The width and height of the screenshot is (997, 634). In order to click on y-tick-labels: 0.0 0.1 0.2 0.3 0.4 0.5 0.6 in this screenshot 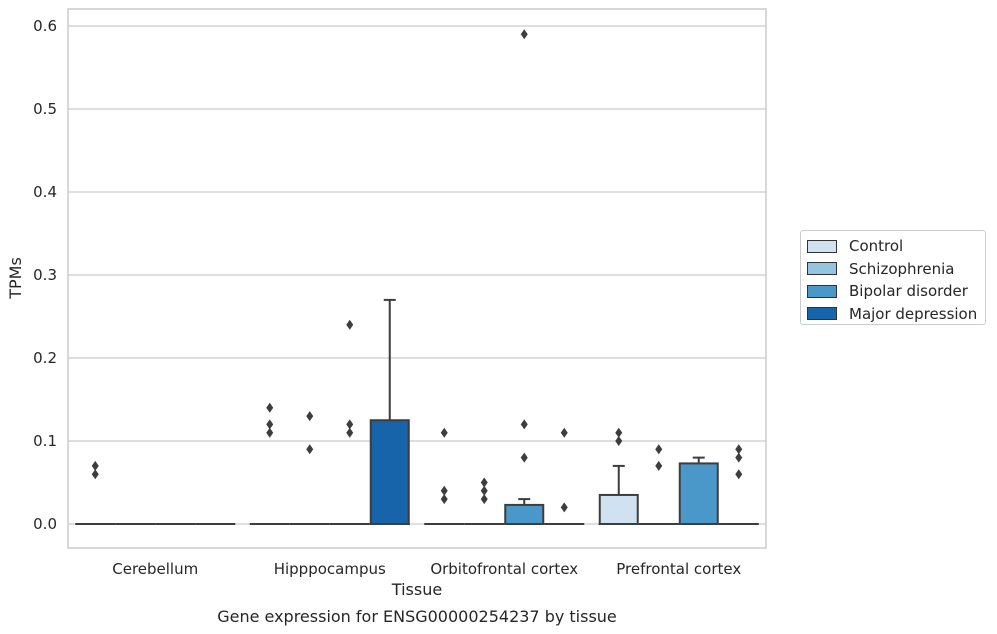, I will do `click(45, 275)`.